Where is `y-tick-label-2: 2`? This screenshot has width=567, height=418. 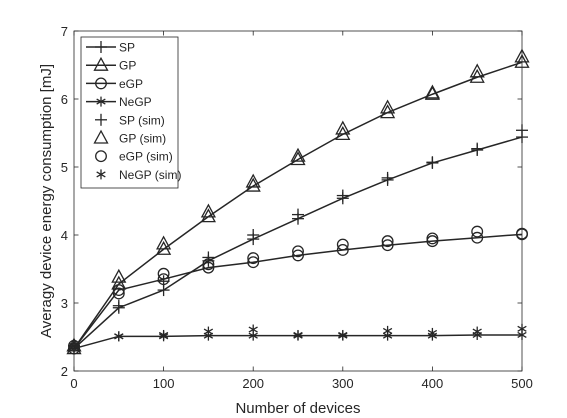
y-tick-label-2: 2 is located at coordinates (64, 371).